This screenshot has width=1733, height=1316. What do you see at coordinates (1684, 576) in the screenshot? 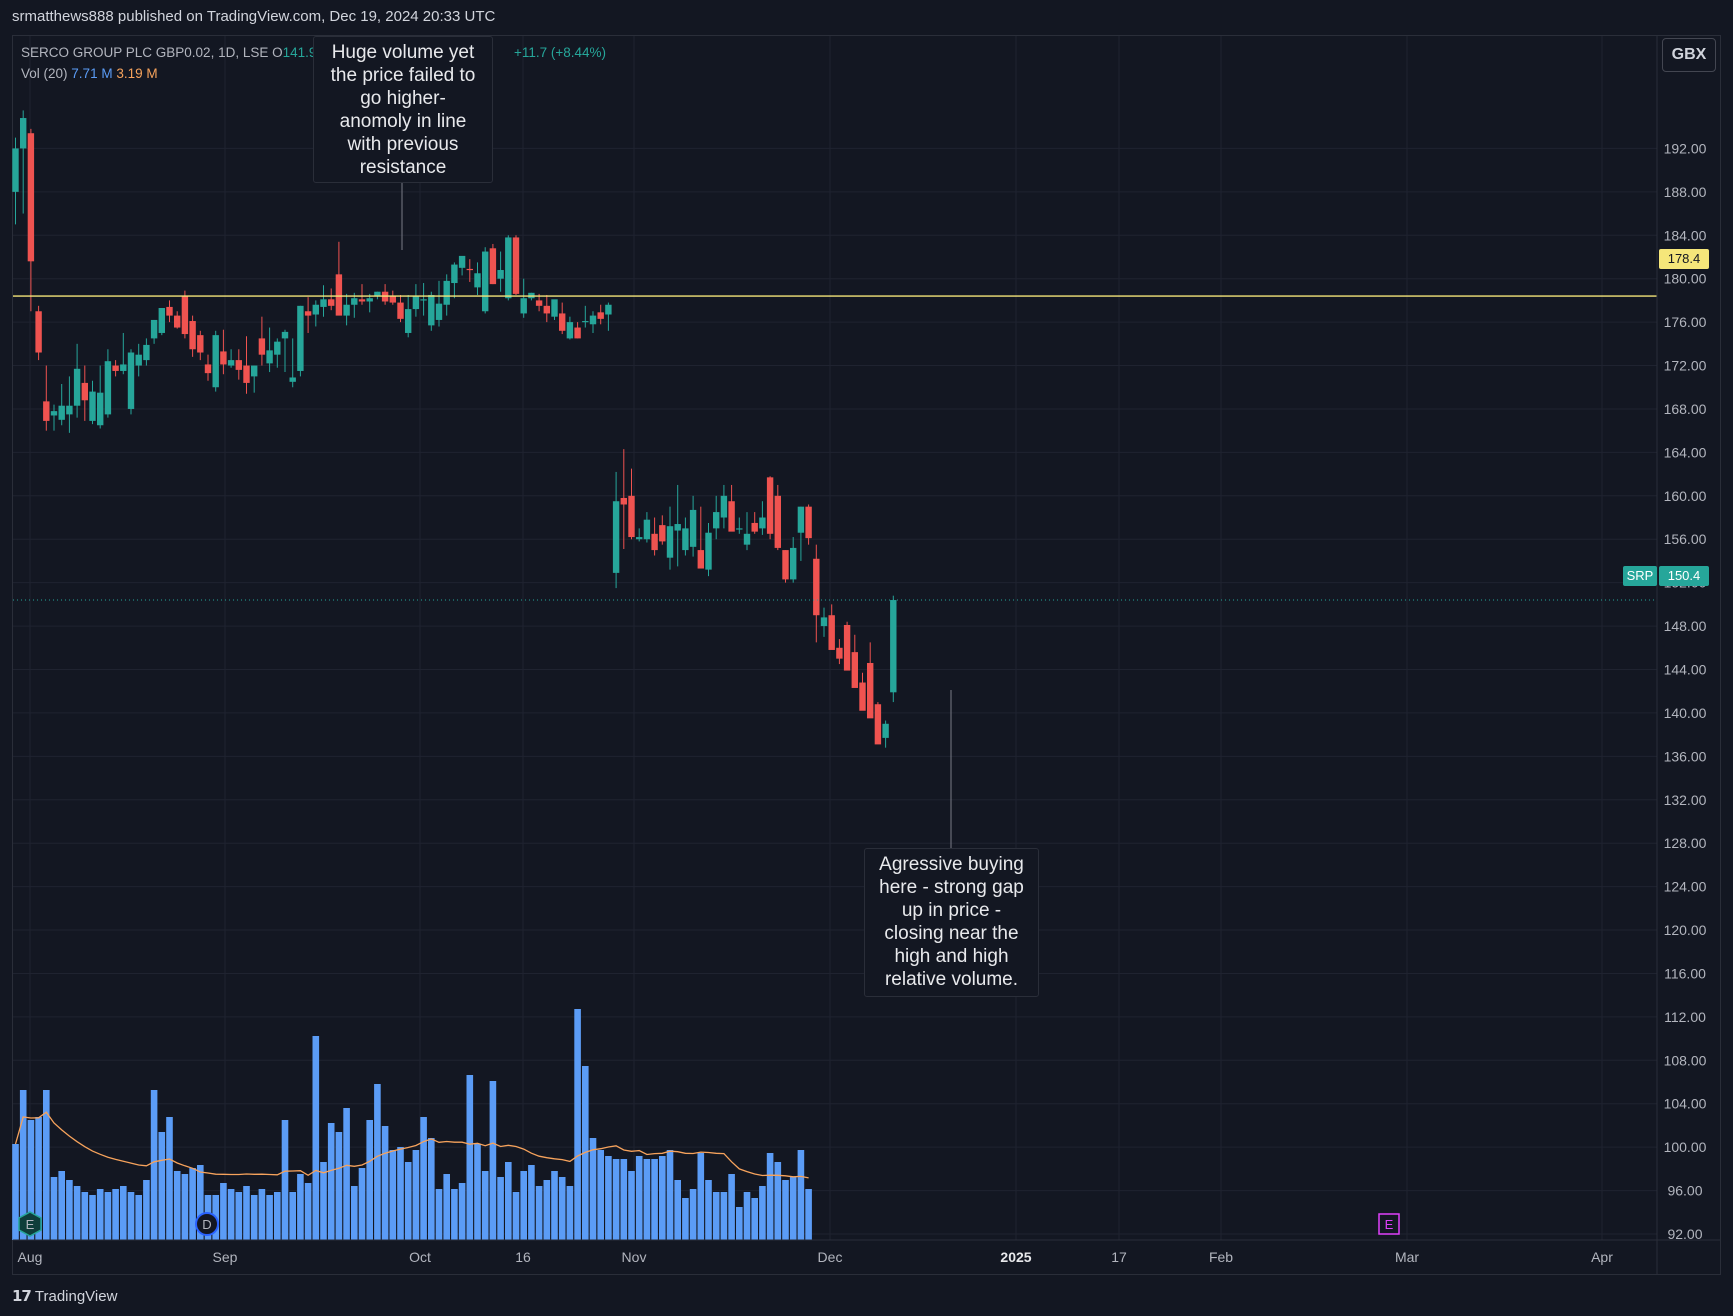
I see `last-price-value: 150.4` at bounding box center [1684, 576].